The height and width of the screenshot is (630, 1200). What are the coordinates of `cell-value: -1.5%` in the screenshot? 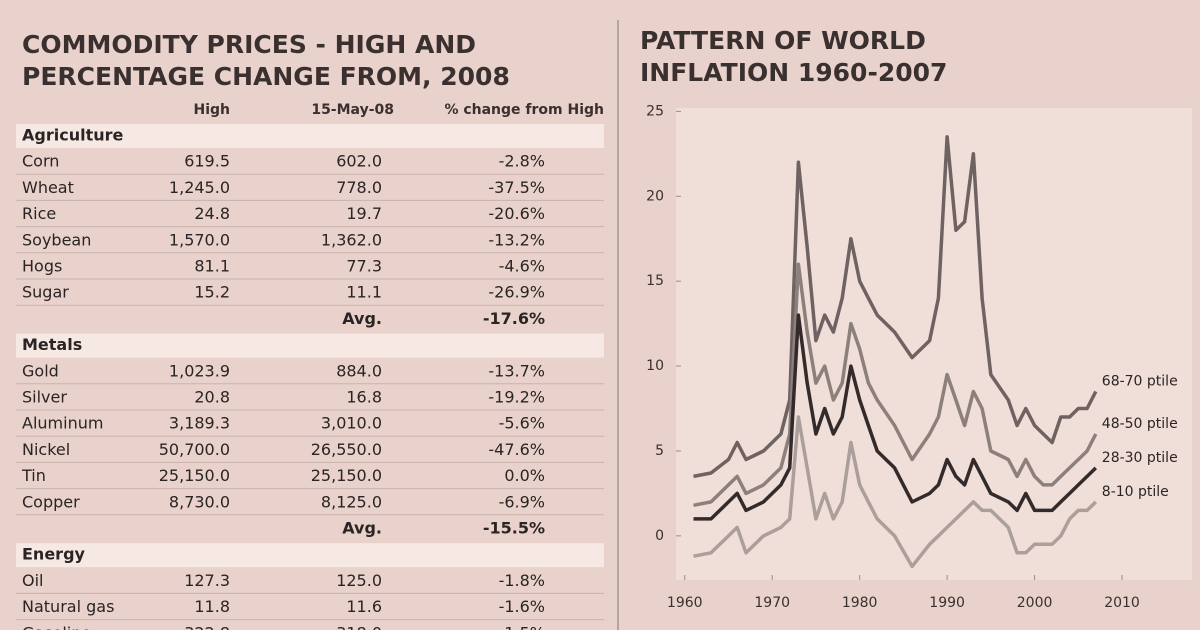 It's located at (522, 626).